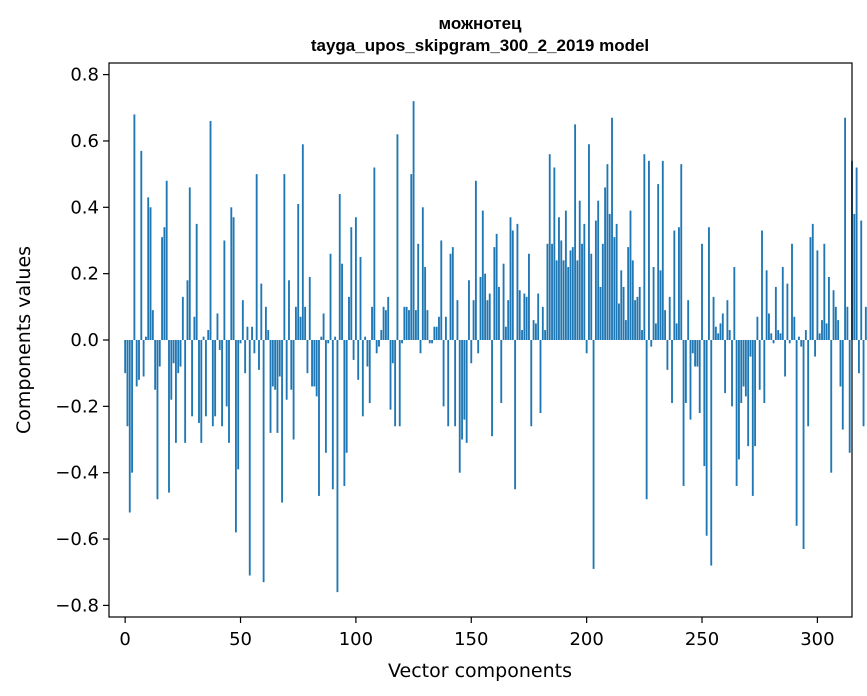 This screenshot has width=867, height=696. Describe the element at coordinates (82, 340) in the screenshot. I see `y-axis-ticks: −0.8 −0.6 −0.4 −0.2 0.0 0.2 0.4 0.6 0.8` at that location.